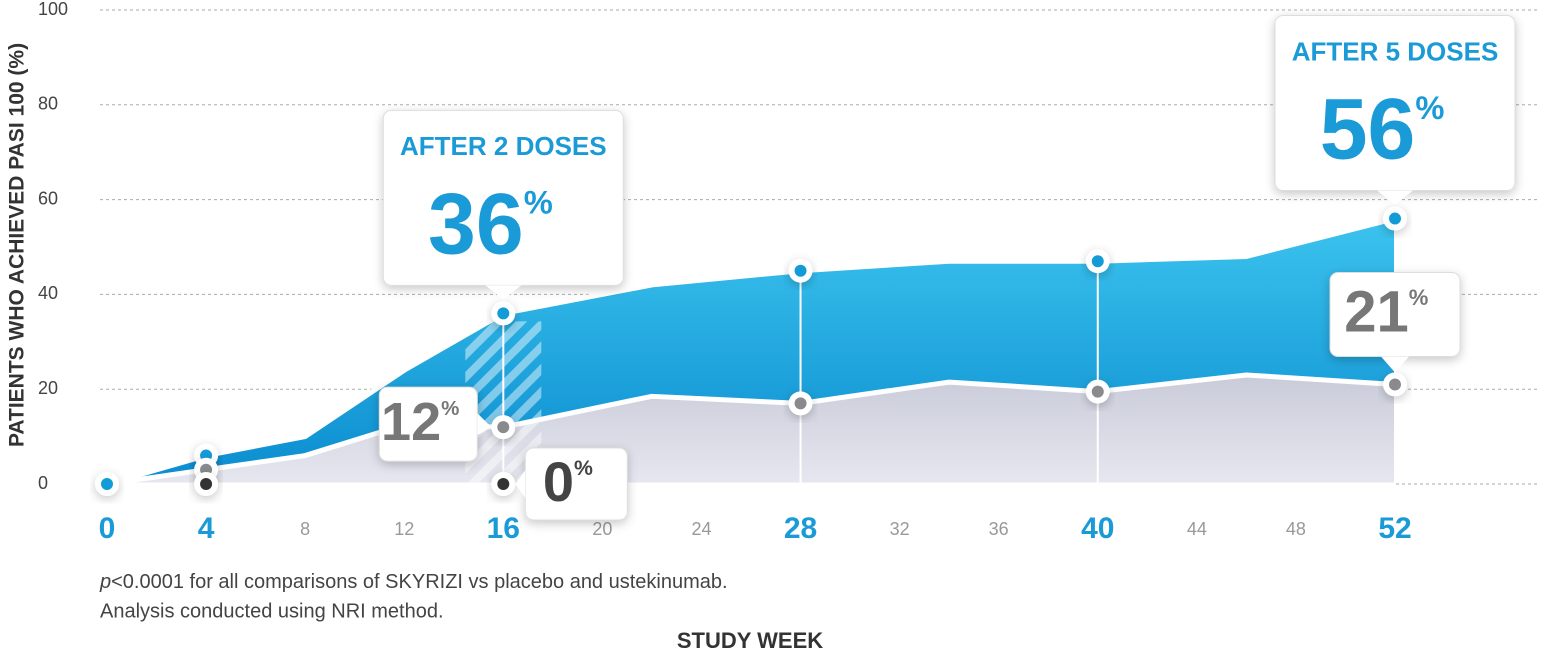 This screenshot has height=662, width=1556. Describe the element at coordinates (999, 529) in the screenshot. I see `x-tick-label: 36` at that location.